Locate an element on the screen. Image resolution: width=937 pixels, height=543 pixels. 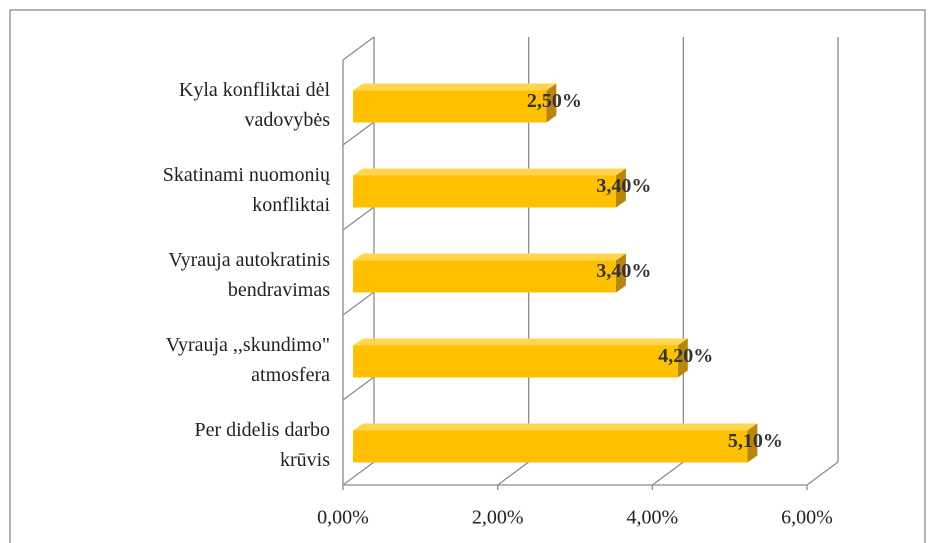
value-label: 2,50% is located at coordinates (554, 101).